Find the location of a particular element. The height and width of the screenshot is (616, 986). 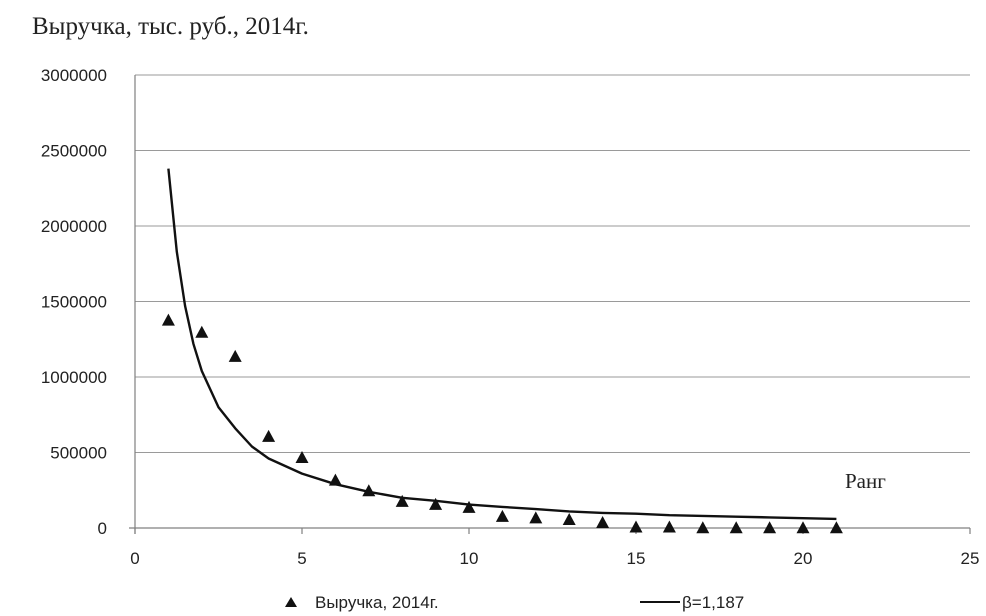

y-tick-5: 2500000 is located at coordinates (74, 151).